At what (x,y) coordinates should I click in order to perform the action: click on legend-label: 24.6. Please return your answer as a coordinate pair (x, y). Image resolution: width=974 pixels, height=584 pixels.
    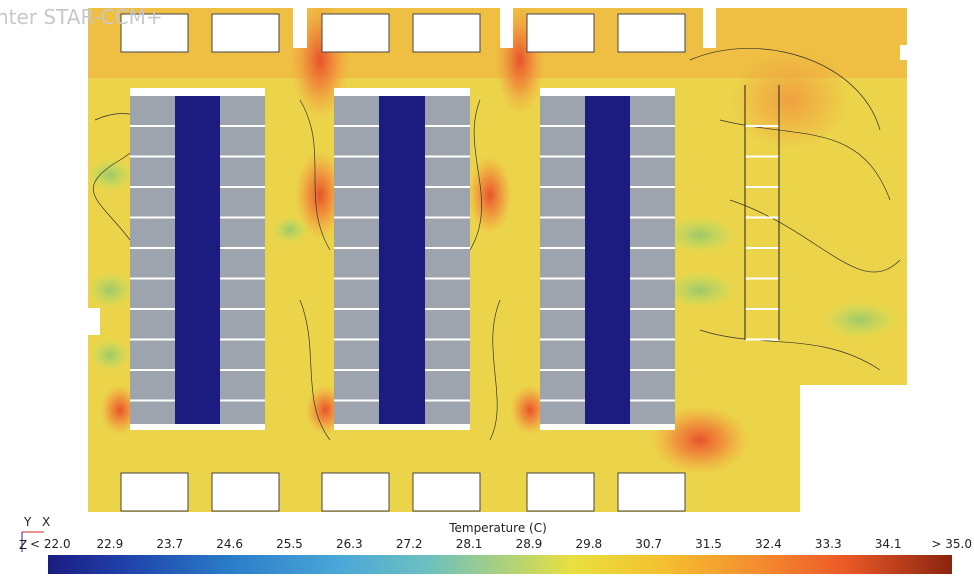
    Looking at the image, I should click on (229, 544).